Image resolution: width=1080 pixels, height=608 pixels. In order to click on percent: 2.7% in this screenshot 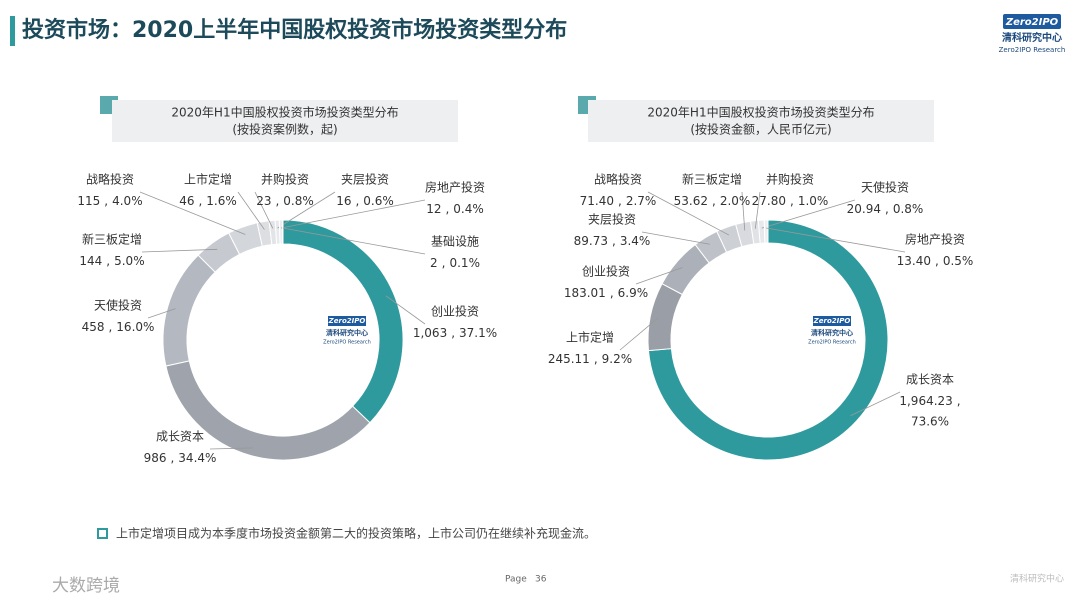, I will do `click(641, 201)`.